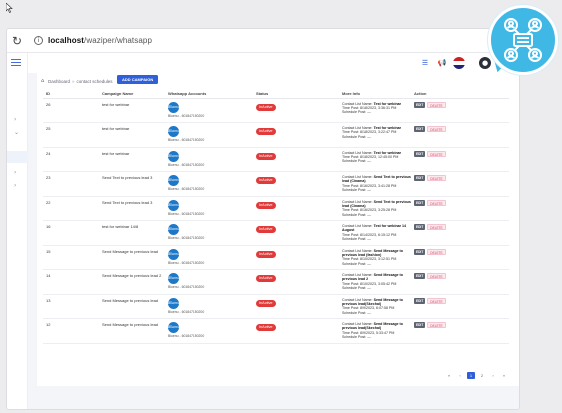 The height and width of the screenshot is (413, 562). I want to click on sidebar-active-item, so click(17, 157).